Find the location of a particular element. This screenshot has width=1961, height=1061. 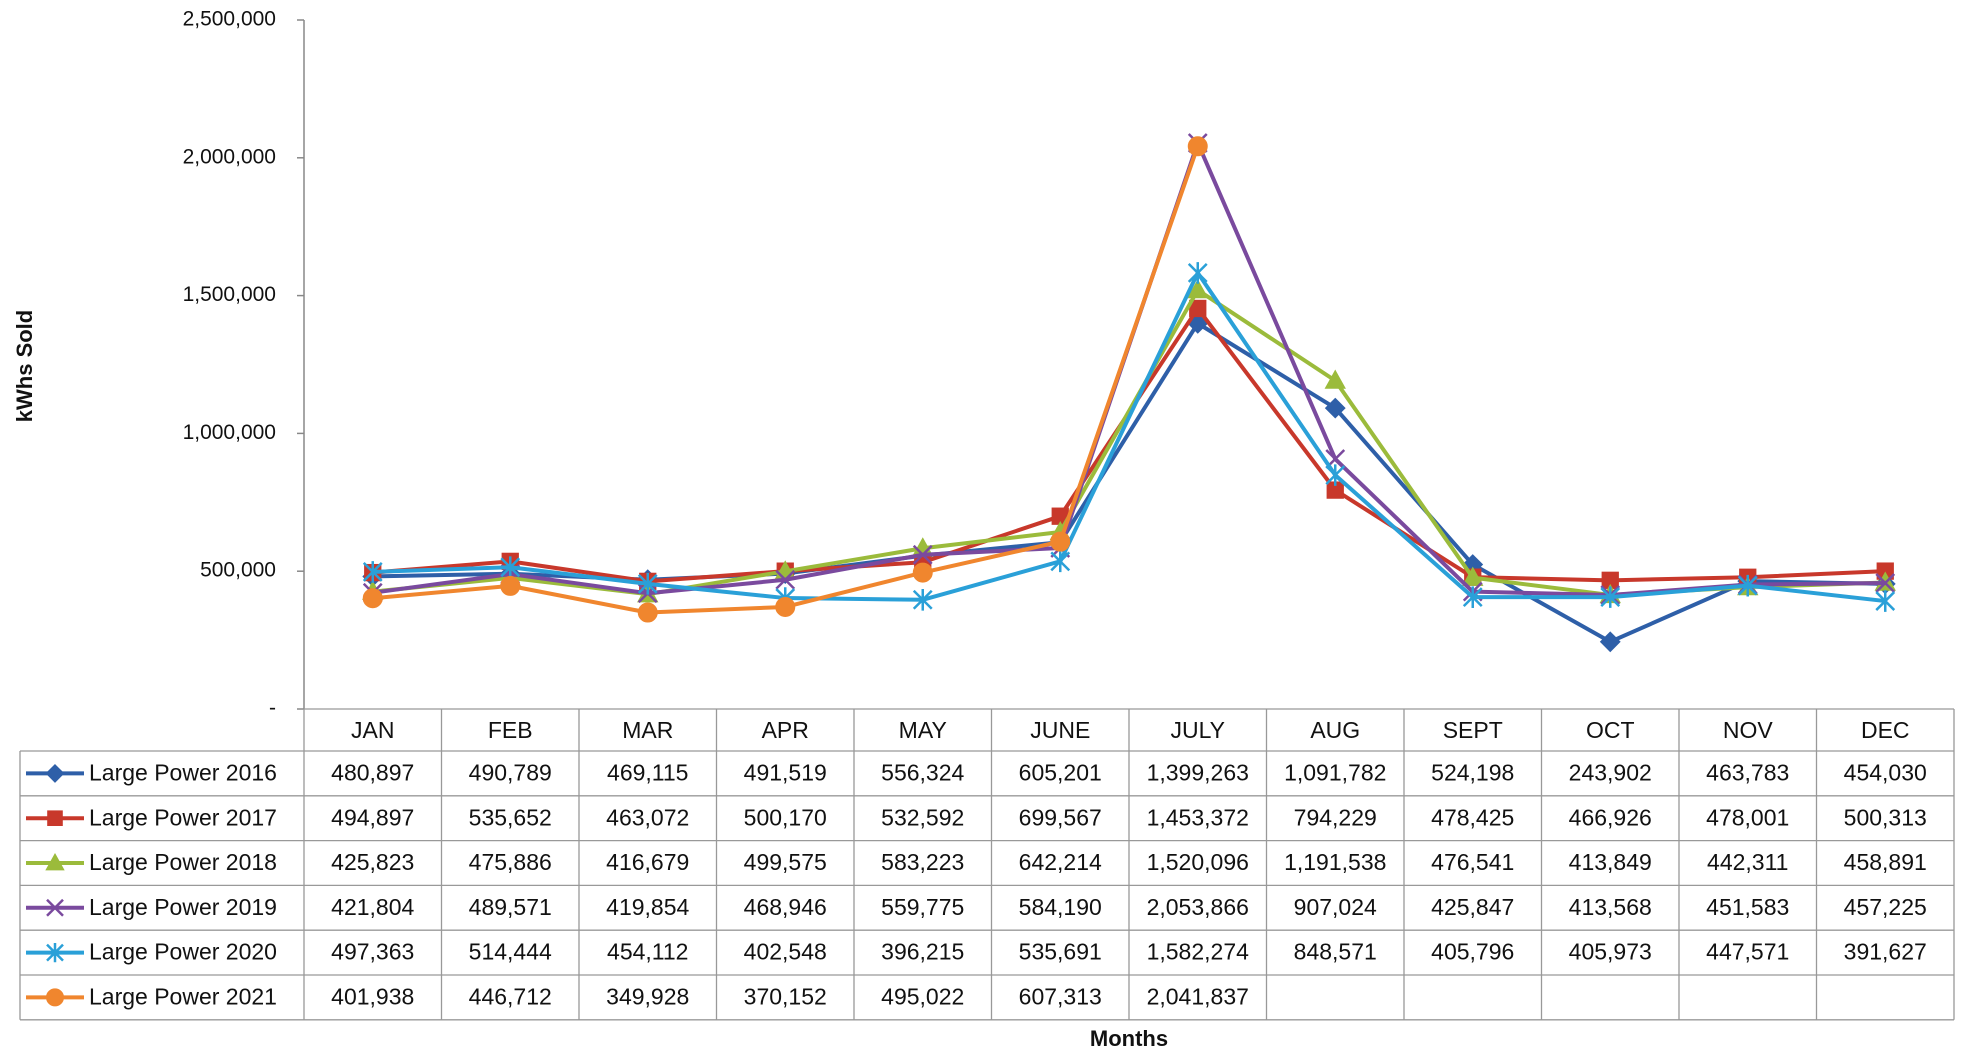

table-value: 425,823 is located at coordinates (372, 862).